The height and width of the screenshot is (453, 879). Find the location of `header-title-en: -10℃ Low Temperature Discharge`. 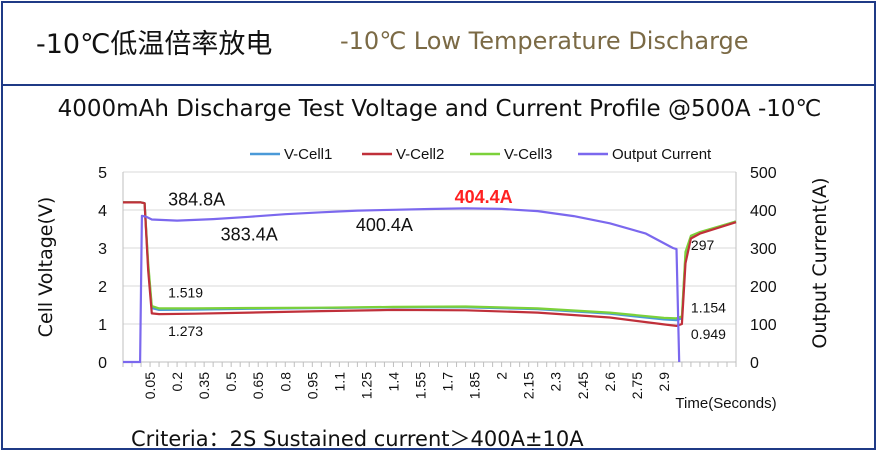

header-title-en: -10℃ Low Temperature Discharge is located at coordinates (544, 41).